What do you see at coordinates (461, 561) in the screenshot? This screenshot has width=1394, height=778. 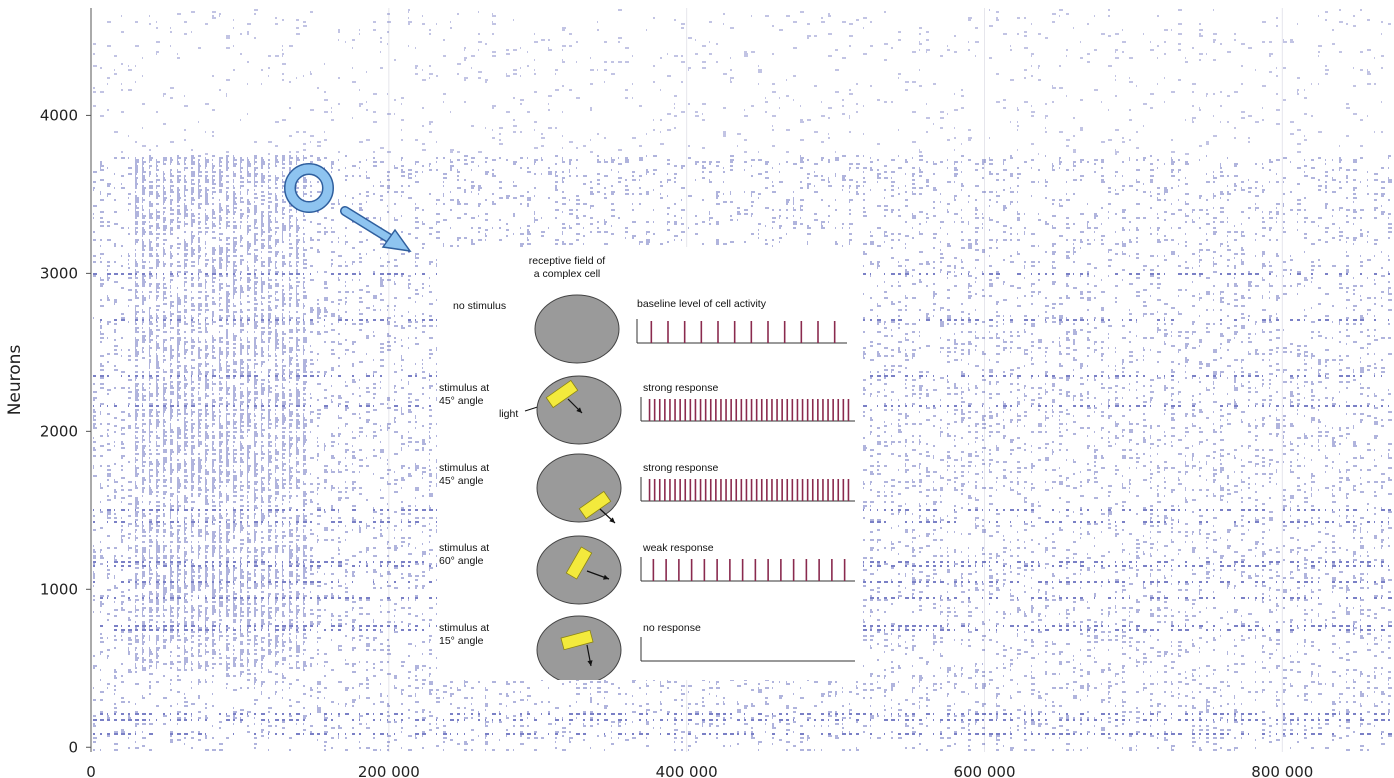 I see `stimulus-label: 60° angle` at bounding box center [461, 561].